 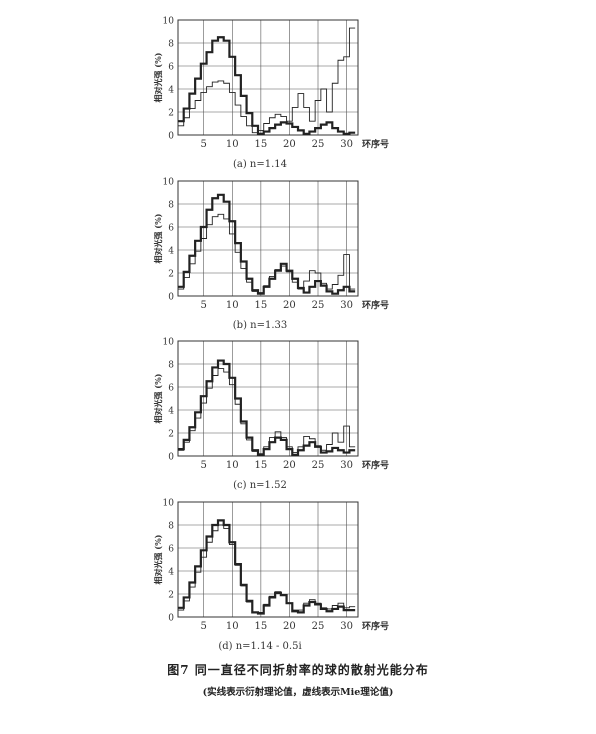 What do you see at coordinates (260, 485) in the screenshot?
I see `panel-caption: (c) n=1.52` at bounding box center [260, 485].